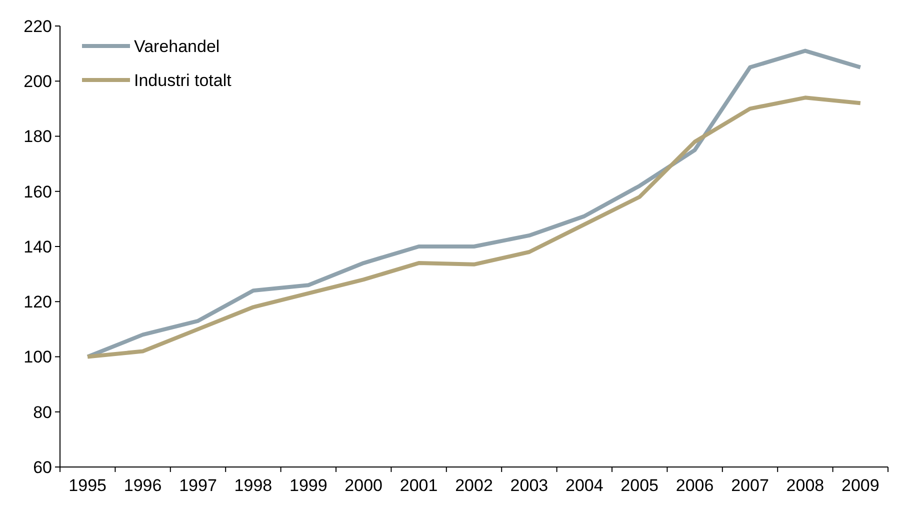  What do you see at coordinates (860, 485) in the screenshot?
I see `x-tick-label: 2009` at bounding box center [860, 485].